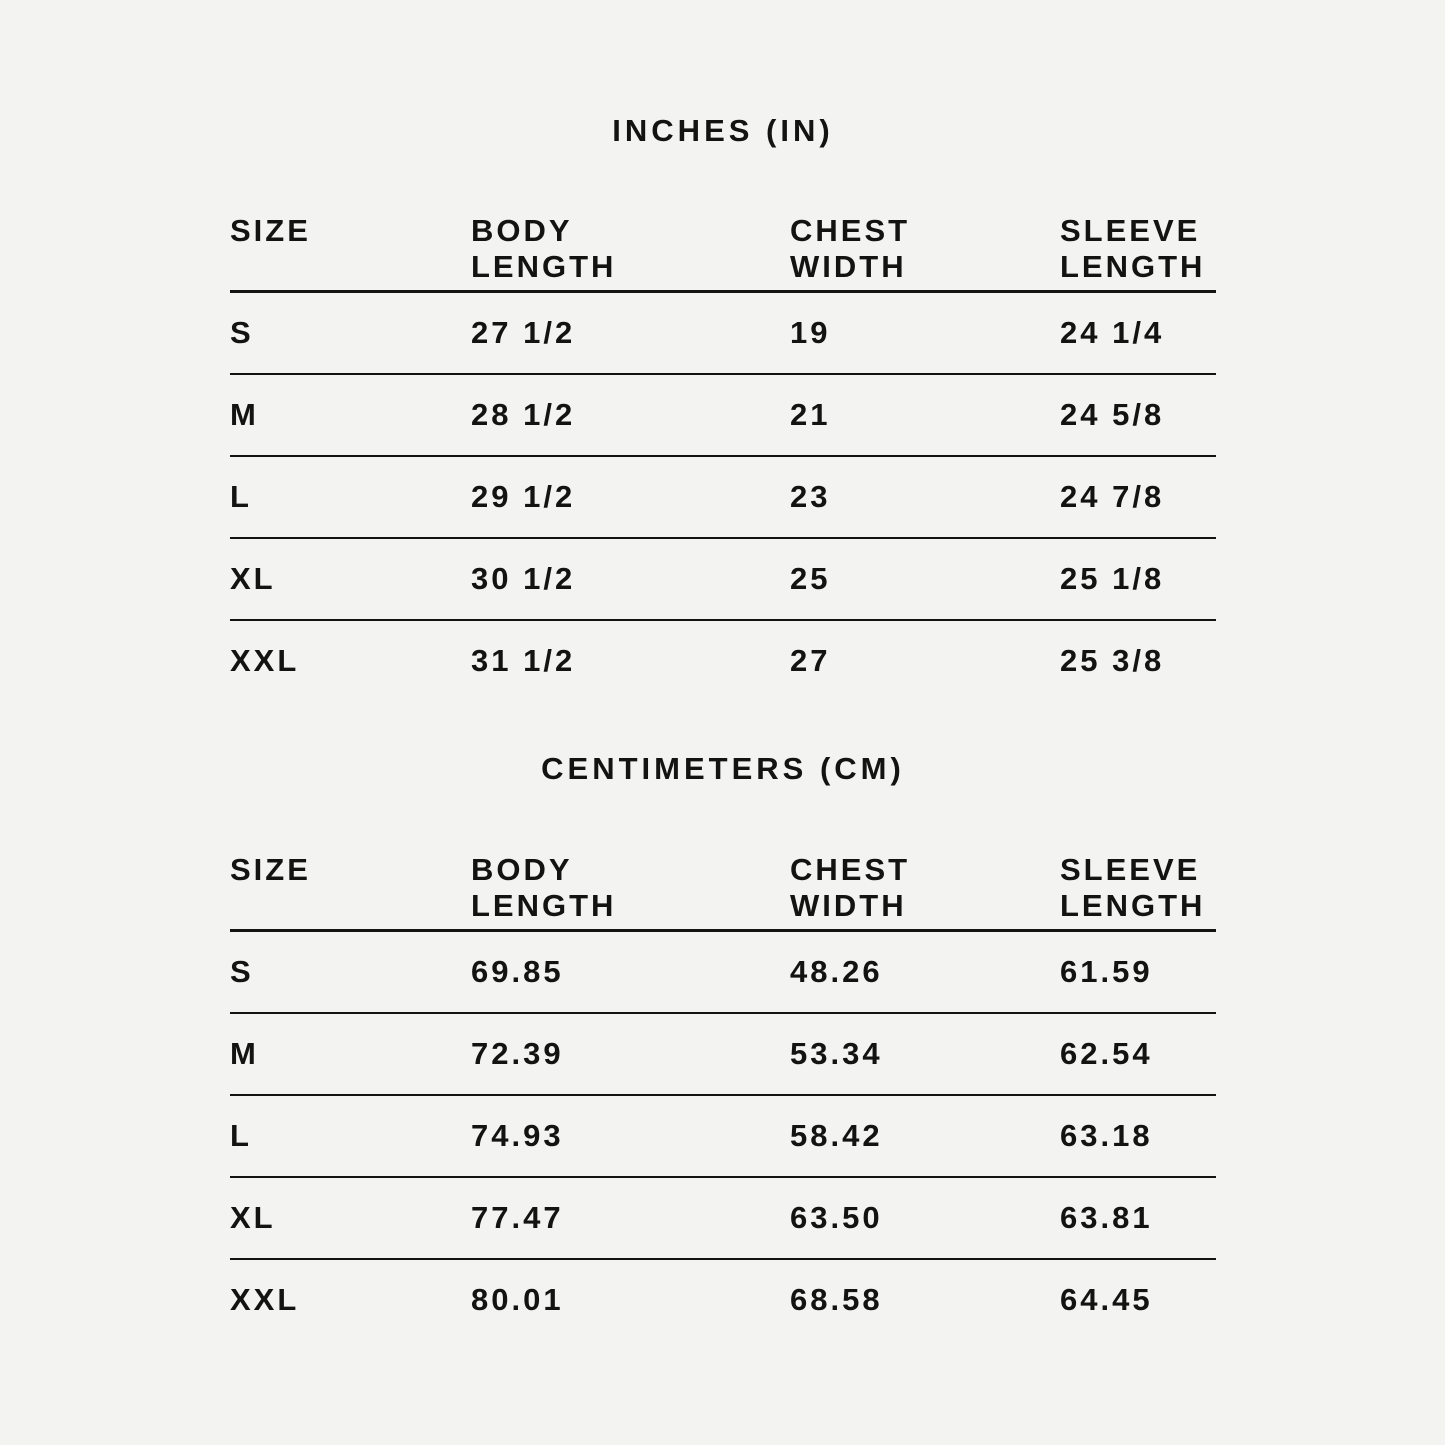 This screenshot has height=1445, width=1445. What do you see at coordinates (1112, 660) in the screenshot?
I see `sleeve-length-cell: 25 3/8` at bounding box center [1112, 660].